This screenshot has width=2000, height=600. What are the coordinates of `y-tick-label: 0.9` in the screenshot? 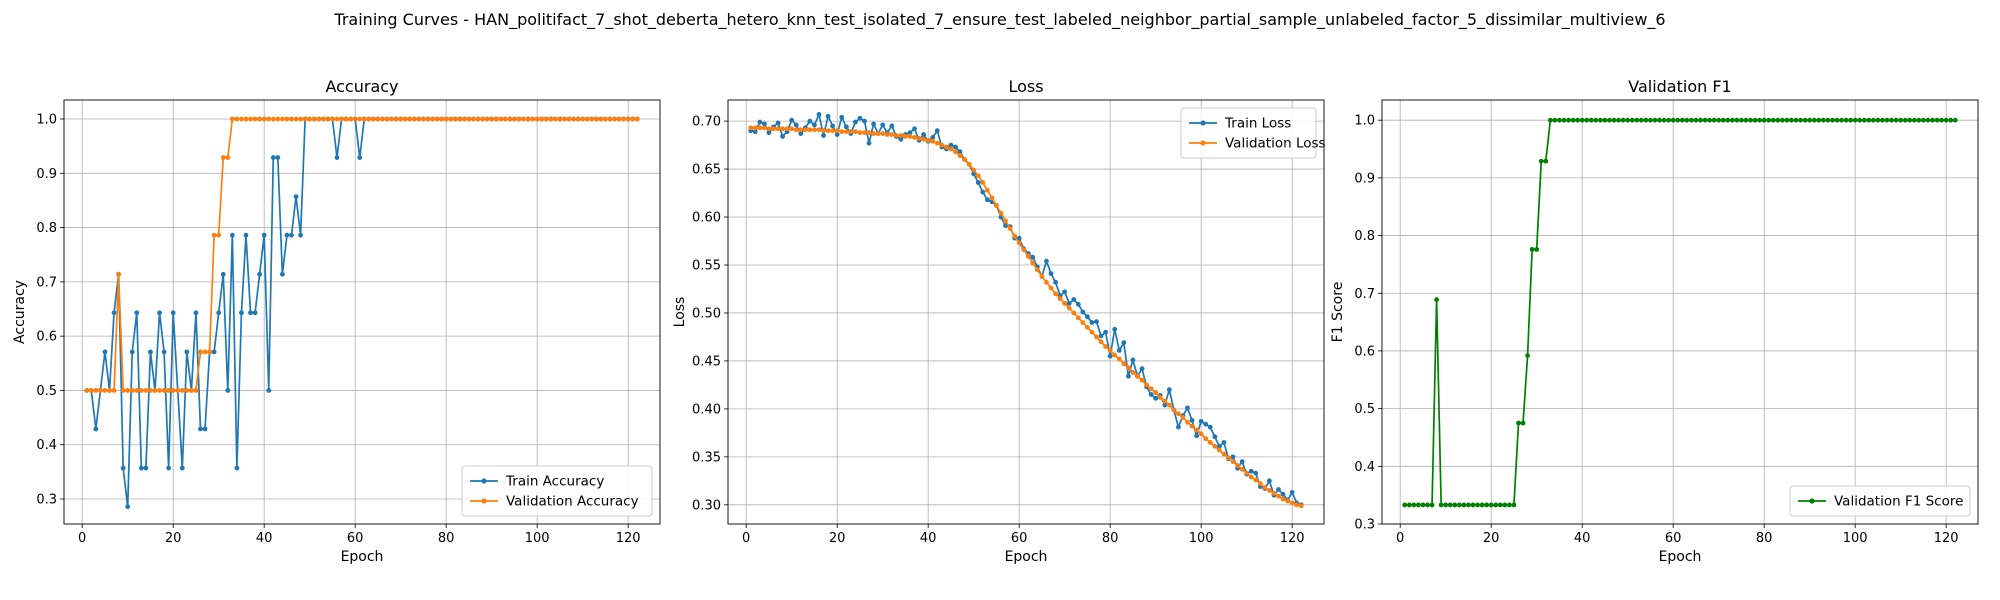 It's located at (46, 174).